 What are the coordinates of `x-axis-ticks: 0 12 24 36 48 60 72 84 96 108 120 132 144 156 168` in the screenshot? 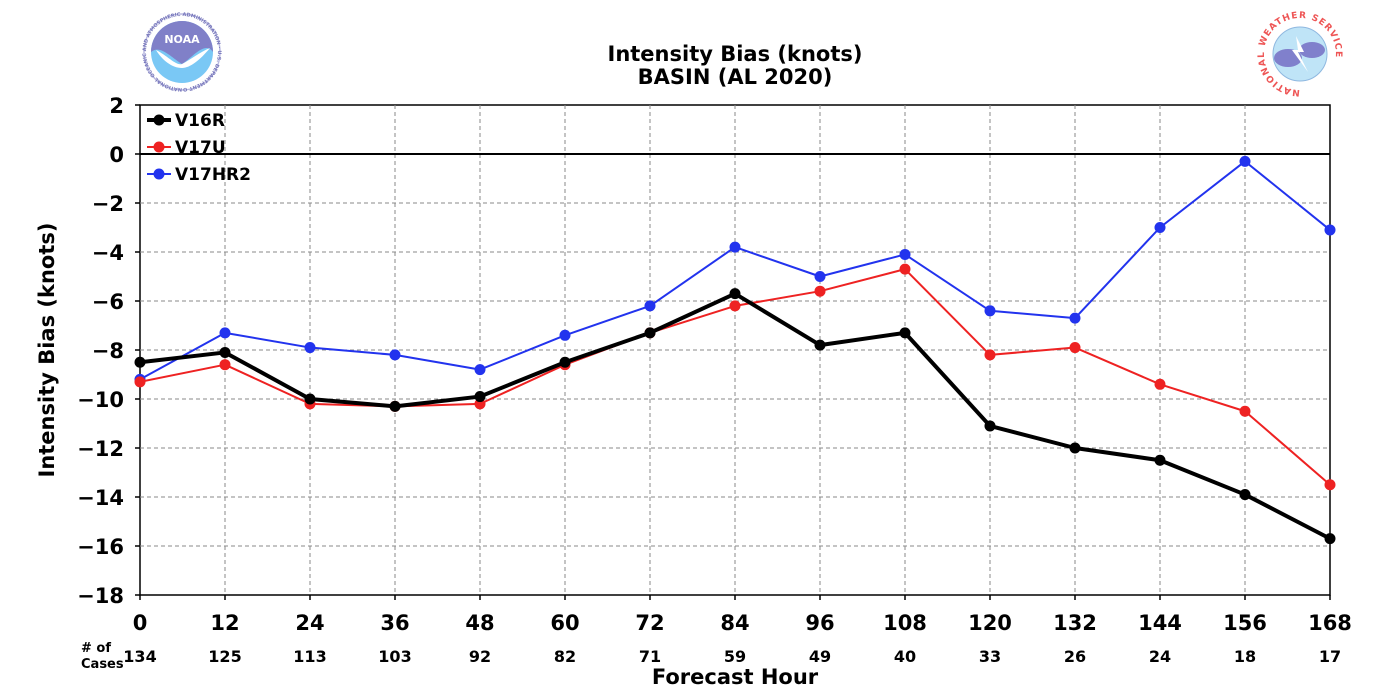 It's located at (742, 615).